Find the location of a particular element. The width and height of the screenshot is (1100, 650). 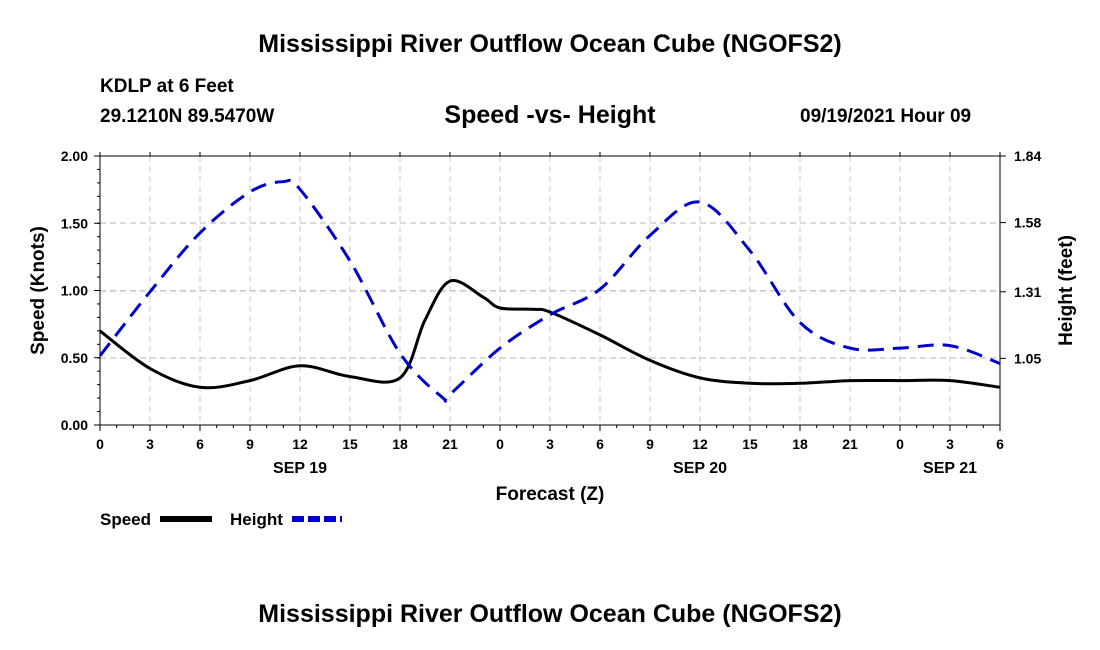

x-axis-title: Forecast (Z) is located at coordinates (550, 494).